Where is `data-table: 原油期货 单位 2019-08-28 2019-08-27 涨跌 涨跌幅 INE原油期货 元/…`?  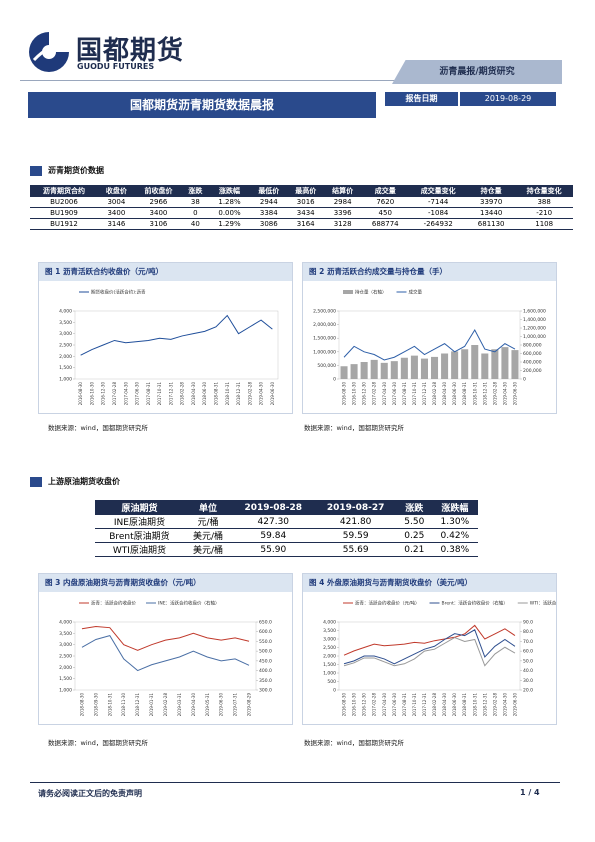 data-table: 原油期货 单位 2019-08-28 2019-08-27 涨跌 涨跌幅 INE原油期货 元/… is located at coordinates (286, 528).